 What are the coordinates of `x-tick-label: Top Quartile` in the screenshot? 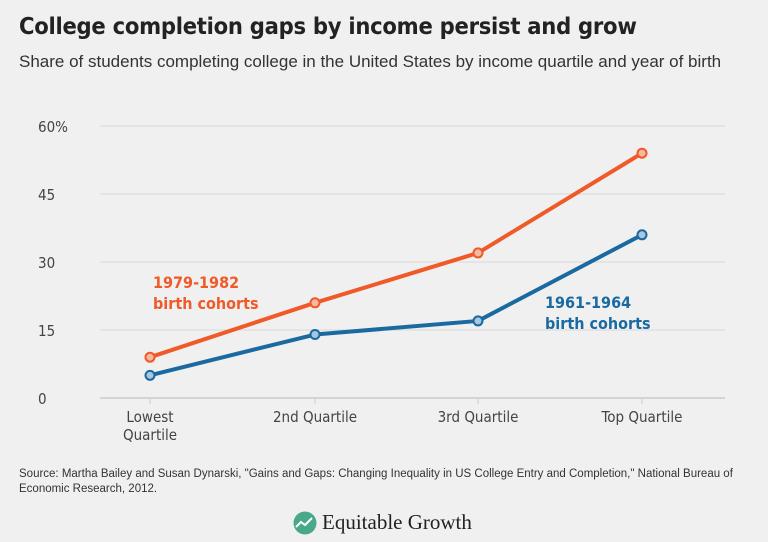 It's located at (642, 417).